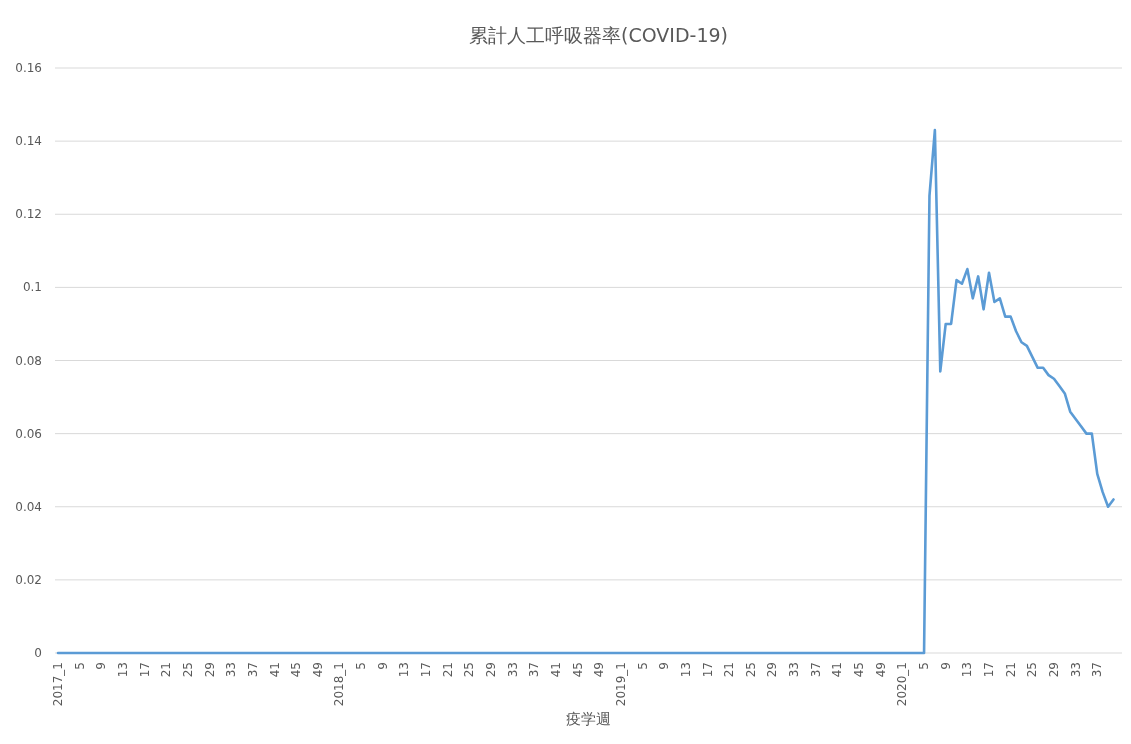  I want to click on y-tick-label: 0.08, so click(28, 360).